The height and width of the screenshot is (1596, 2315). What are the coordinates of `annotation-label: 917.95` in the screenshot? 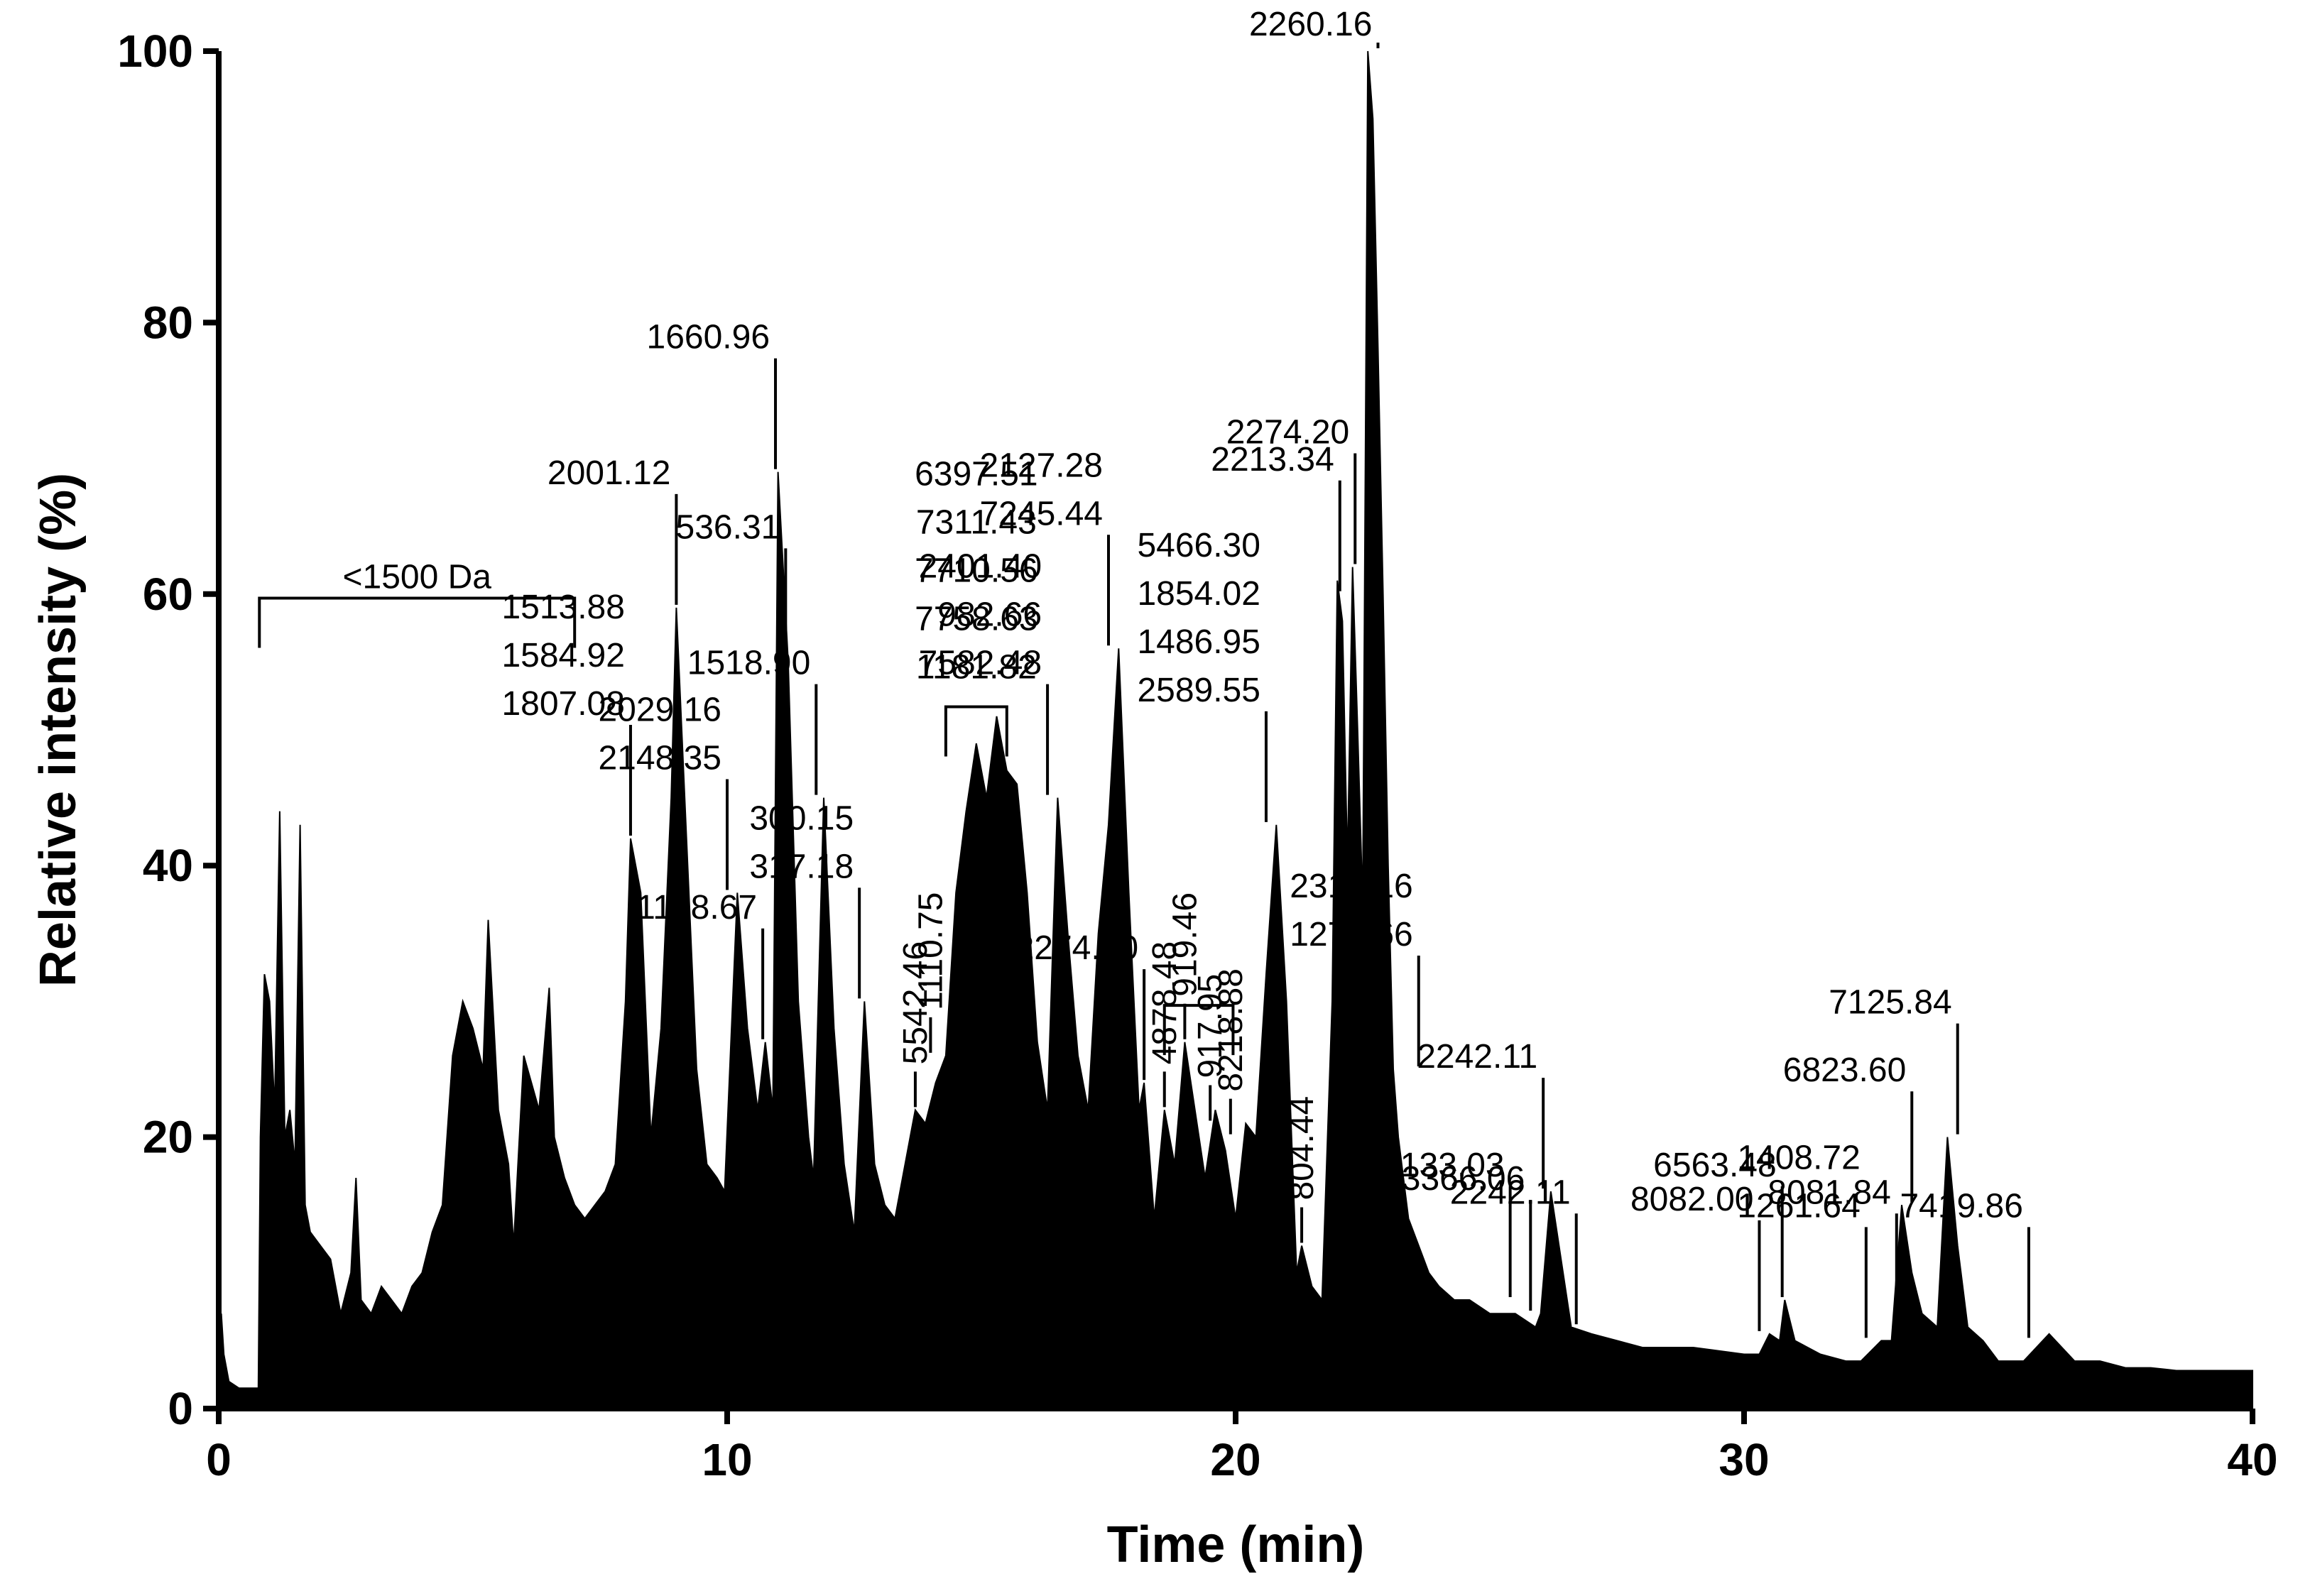 It's located at (1211, 1026).